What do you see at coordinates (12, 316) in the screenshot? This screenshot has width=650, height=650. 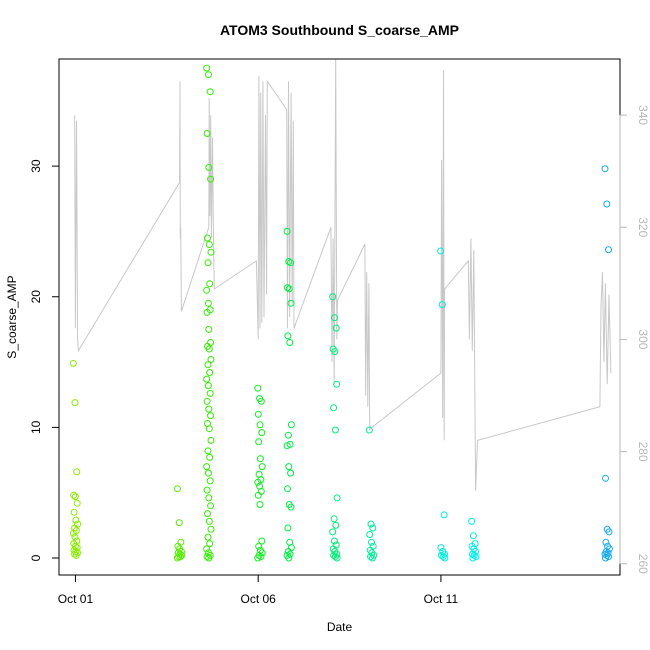 I see `y-axis-label: S_coarse_AMP` at bounding box center [12, 316].